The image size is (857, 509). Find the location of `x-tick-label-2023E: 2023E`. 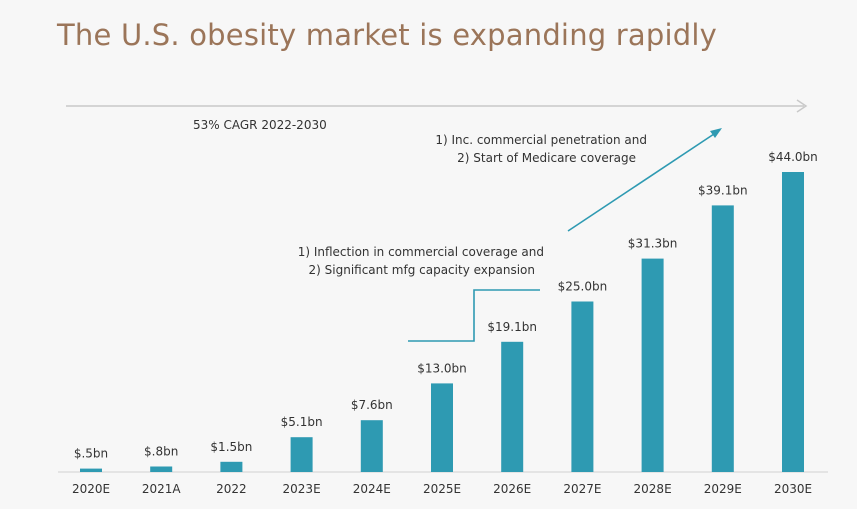

x-tick-label-2023E: 2023E is located at coordinates (302, 489).